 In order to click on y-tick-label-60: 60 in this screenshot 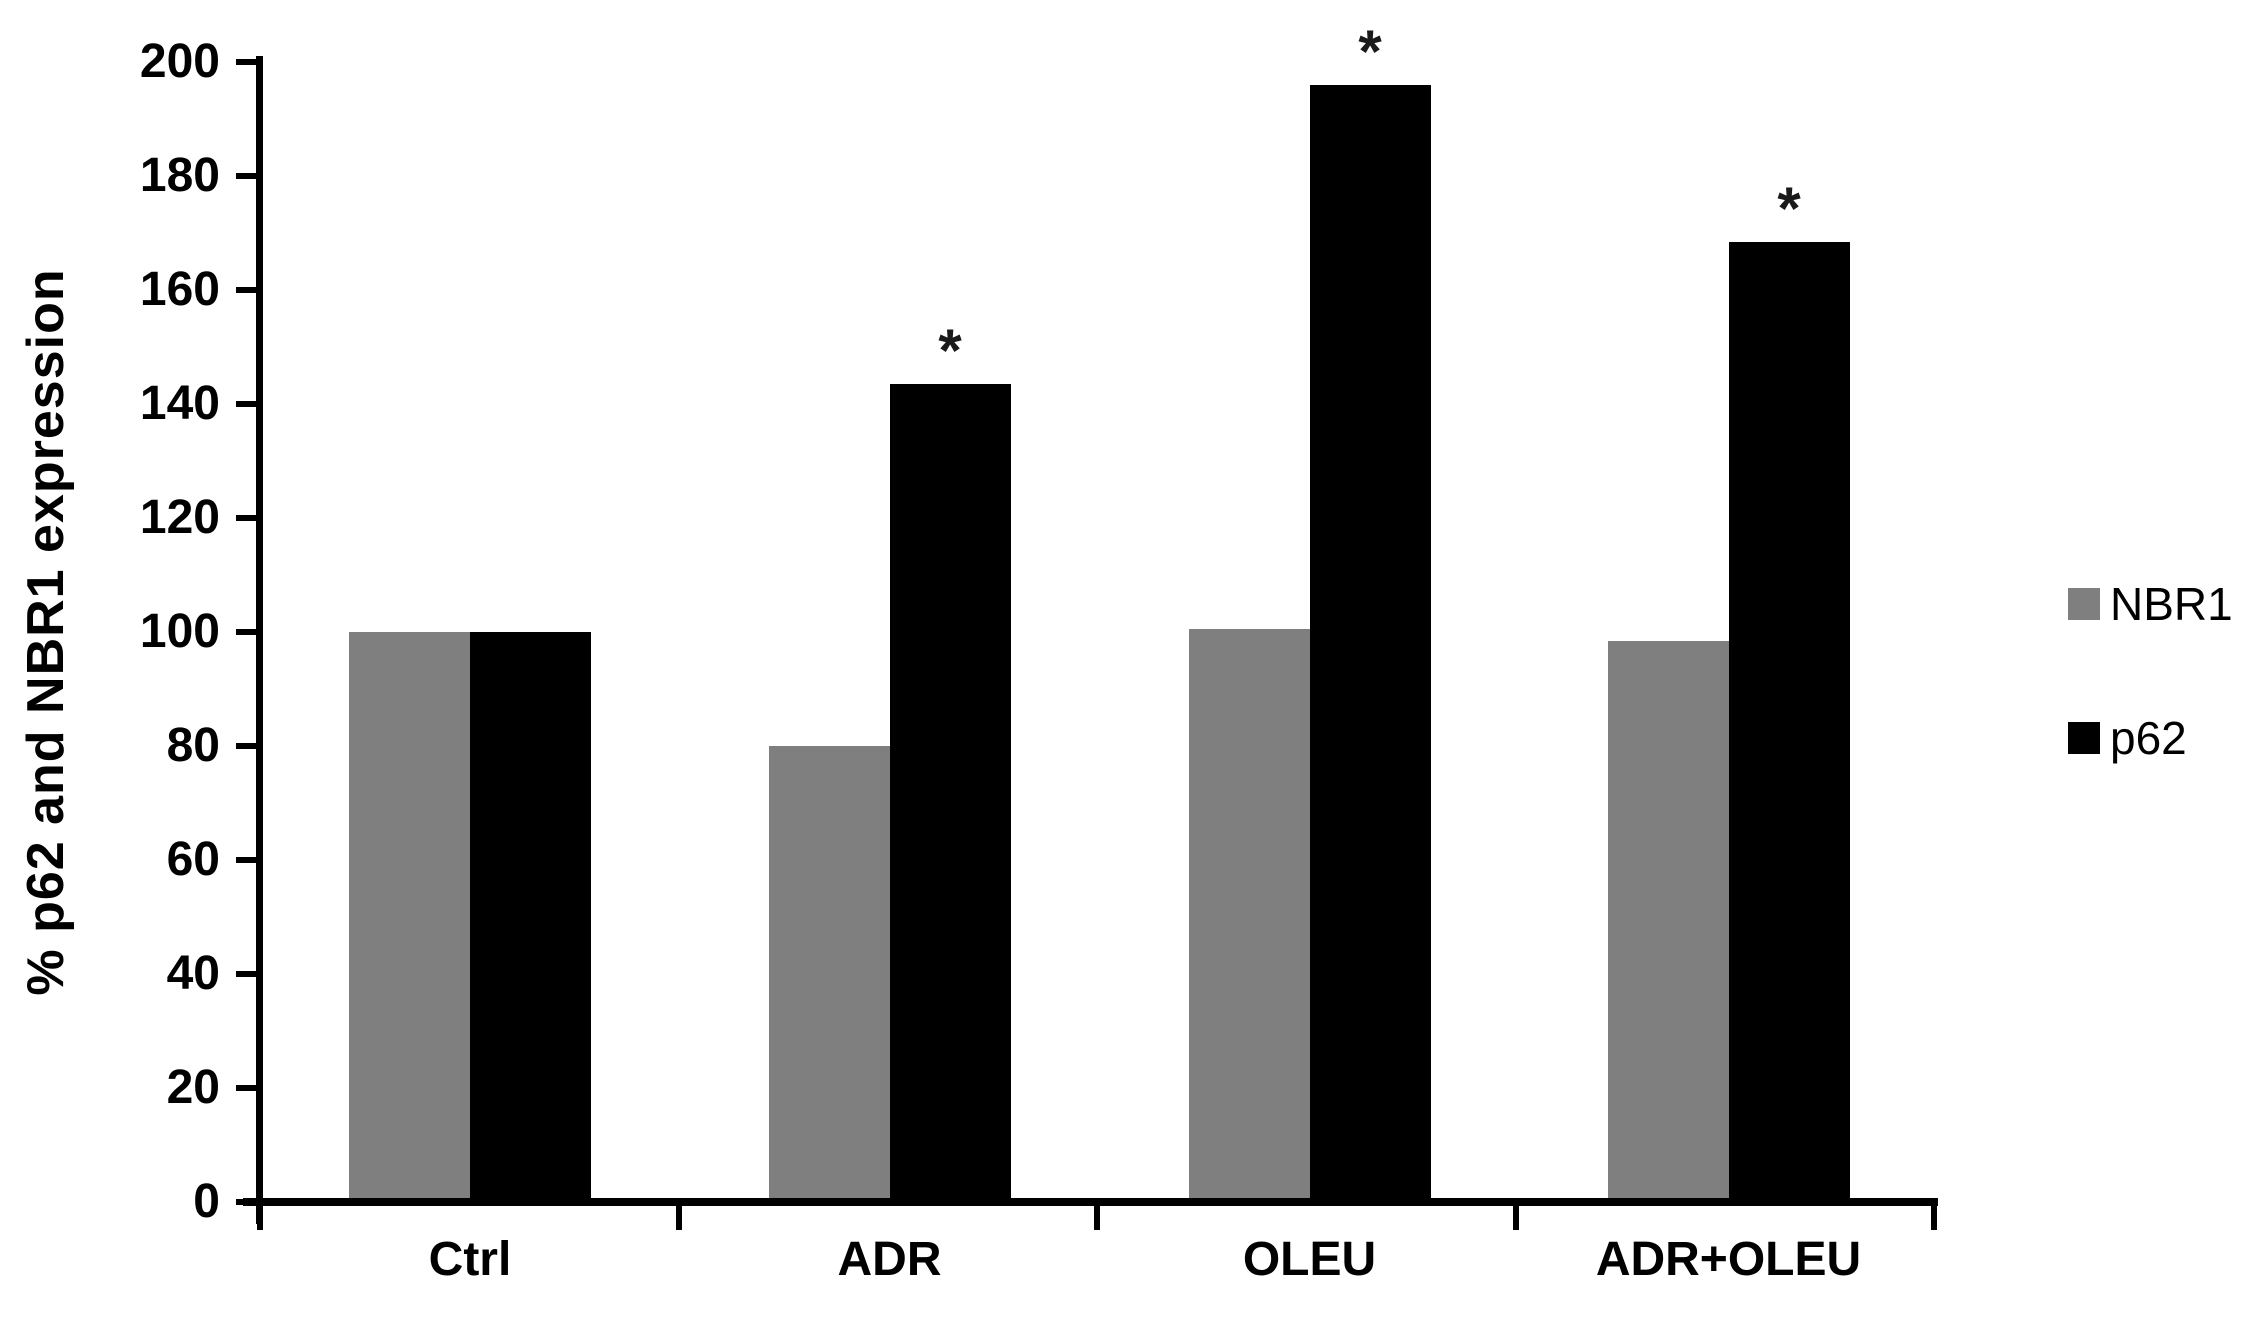, I will do `click(193, 859)`.